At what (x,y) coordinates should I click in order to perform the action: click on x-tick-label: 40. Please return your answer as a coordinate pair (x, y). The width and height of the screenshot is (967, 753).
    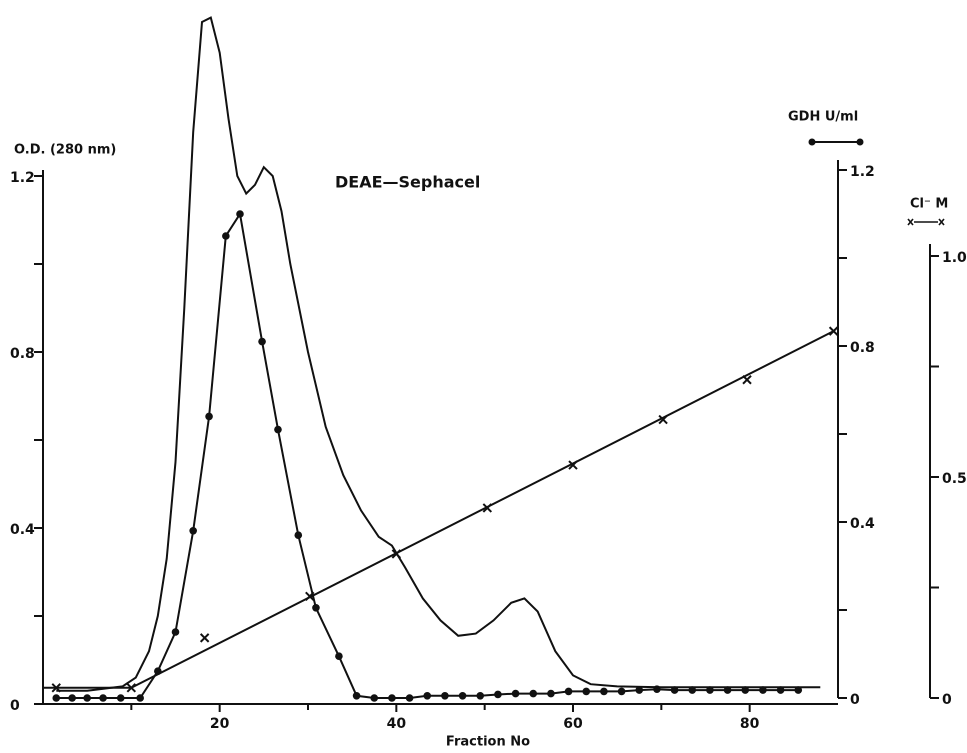
    Looking at the image, I should click on (397, 724).